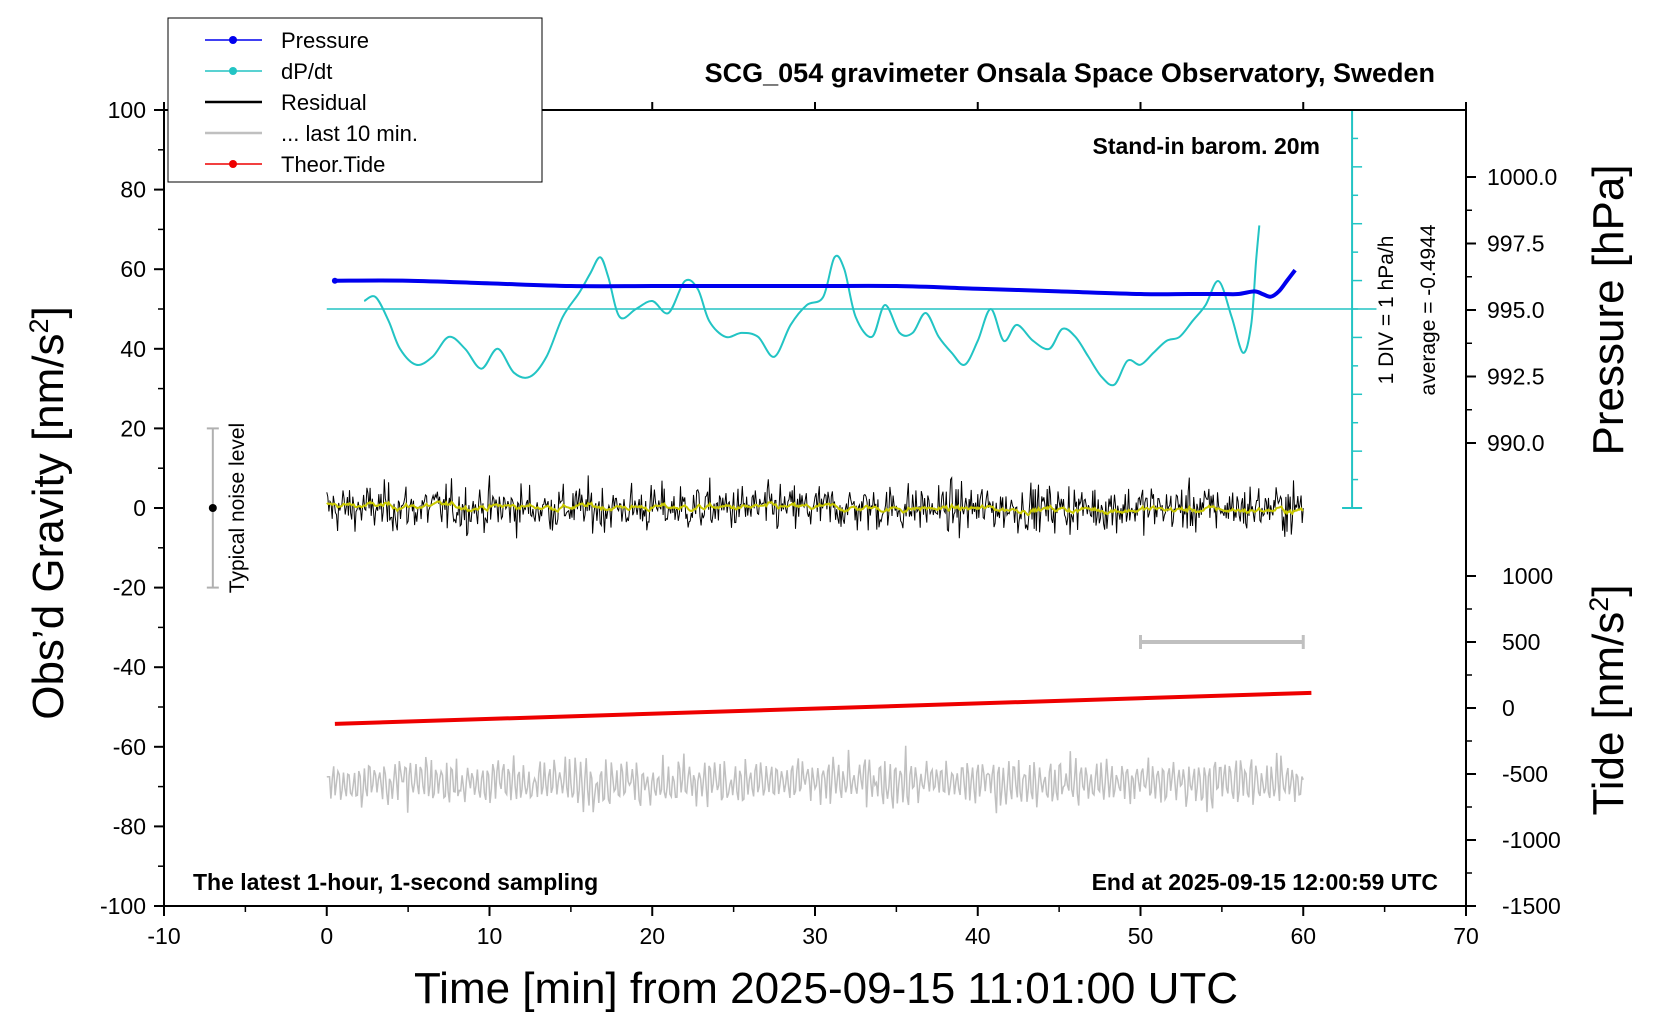  What do you see at coordinates (815, 779) in the screenshot?
I see `last10-line` at bounding box center [815, 779].